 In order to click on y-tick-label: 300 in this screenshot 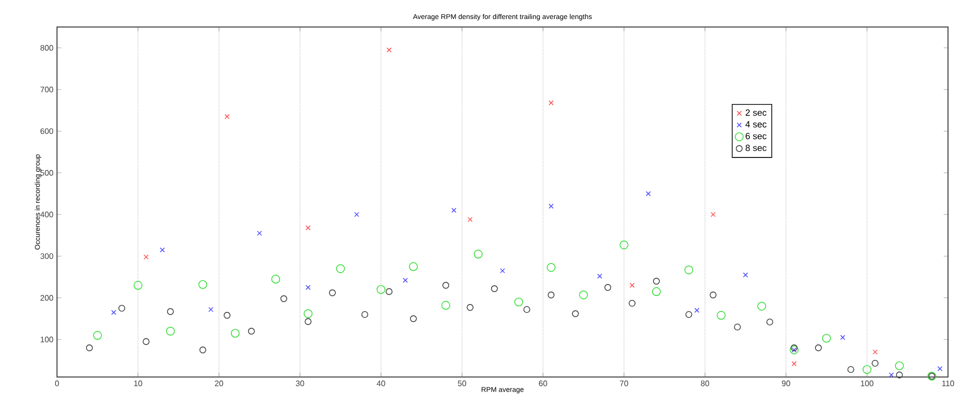, I will do `click(47, 256)`.